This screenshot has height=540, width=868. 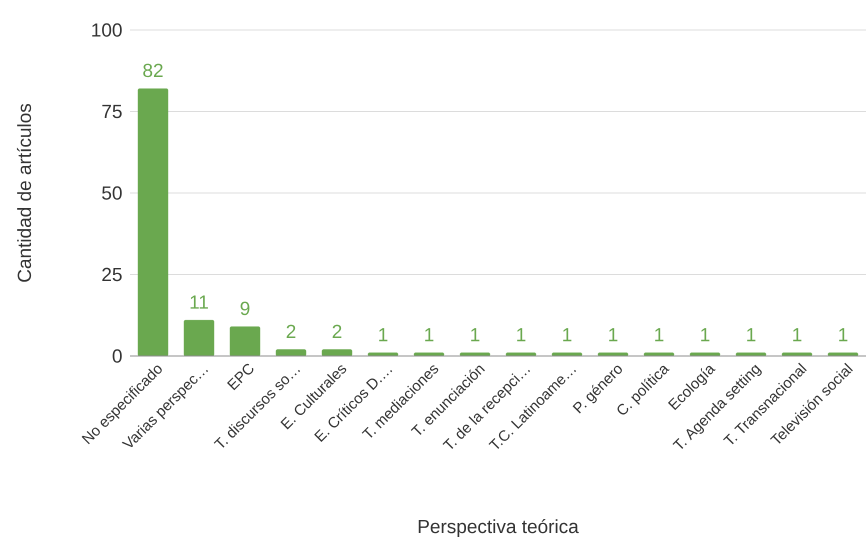 What do you see at coordinates (107, 30) in the screenshot?
I see `y-tick-label: 100` at bounding box center [107, 30].